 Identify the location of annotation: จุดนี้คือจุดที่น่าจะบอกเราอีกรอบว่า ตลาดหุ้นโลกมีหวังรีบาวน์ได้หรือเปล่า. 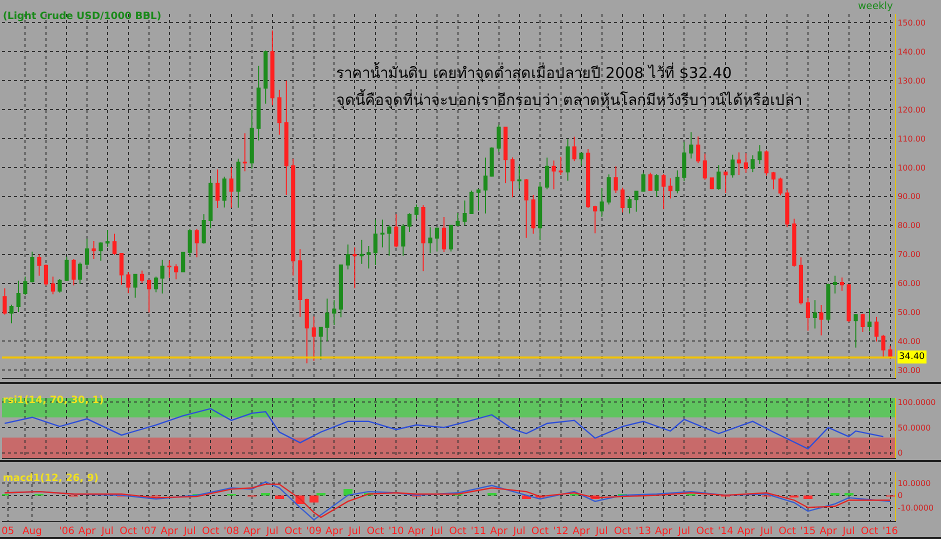
(569, 99).